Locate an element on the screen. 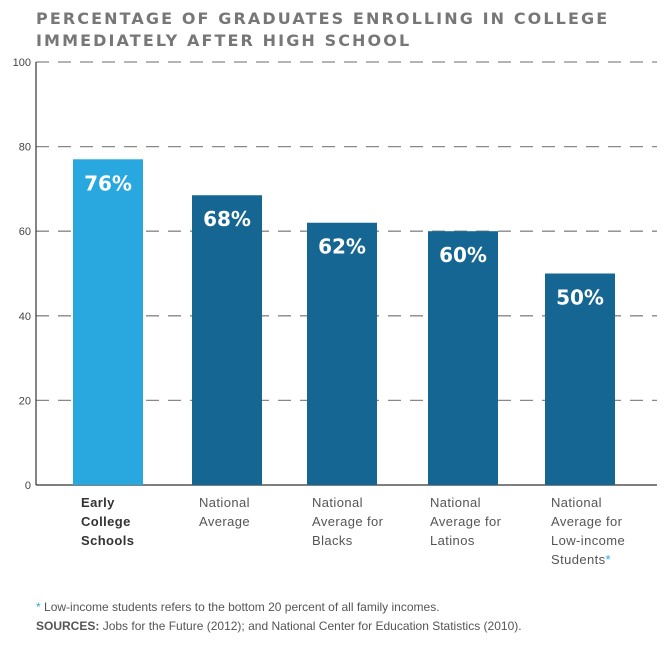 The width and height of the screenshot is (665, 646). y-tick-label-20: 20 is located at coordinates (25, 401).